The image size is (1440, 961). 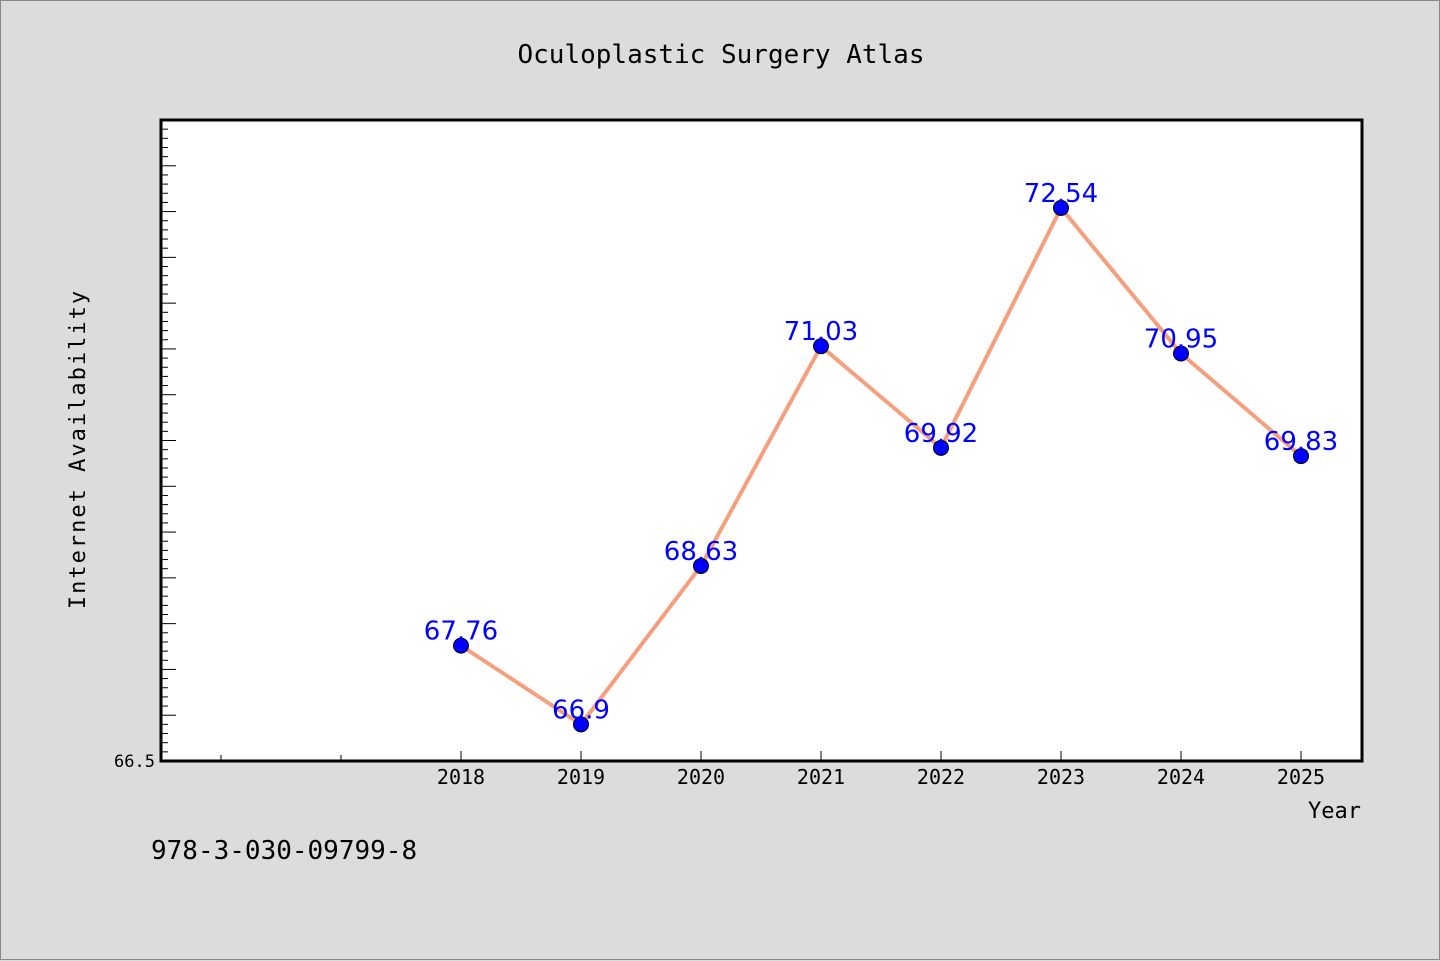 What do you see at coordinates (941, 434) in the screenshot?
I see `data-label: 69.92` at bounding box center [941, 434].